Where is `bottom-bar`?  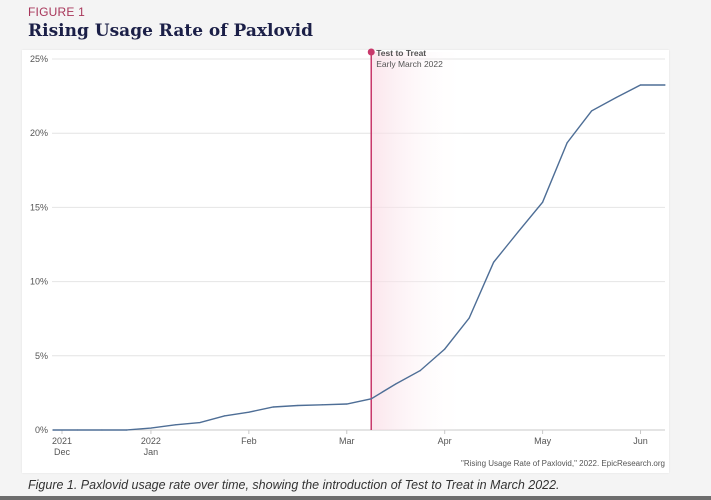
bottom-bar is located at coordinates (355, 498).